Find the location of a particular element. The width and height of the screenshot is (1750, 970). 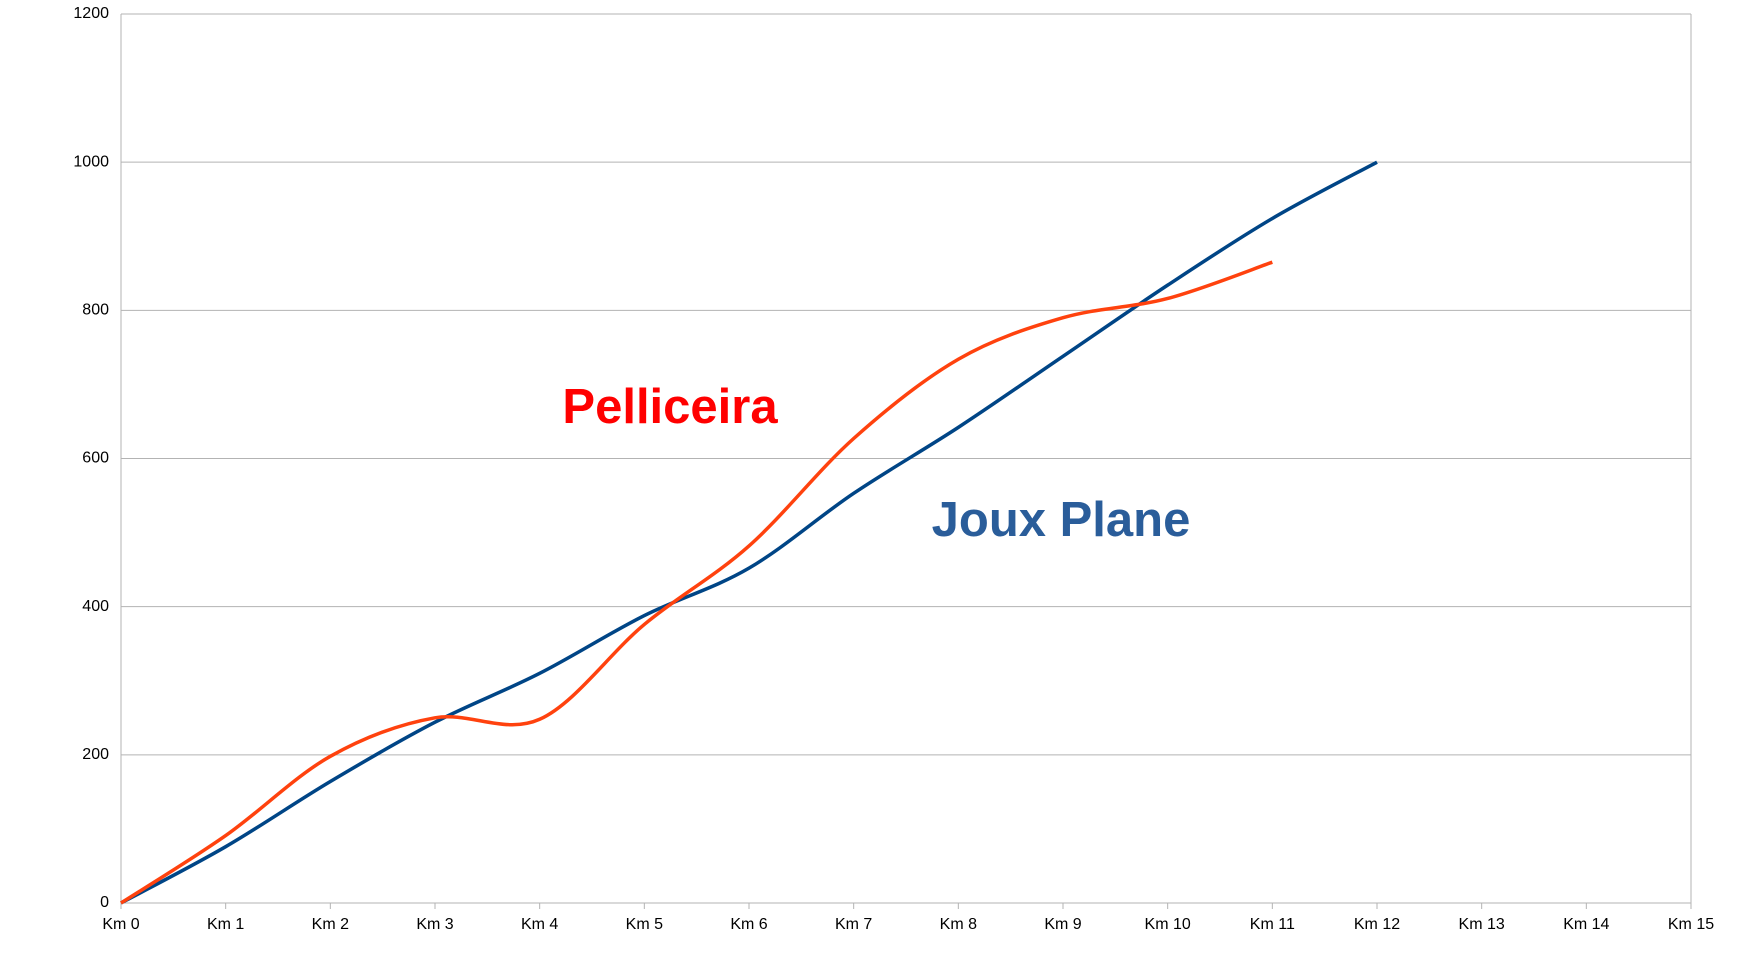

y-tick-label: 0 is located at coordinates (104, 902).